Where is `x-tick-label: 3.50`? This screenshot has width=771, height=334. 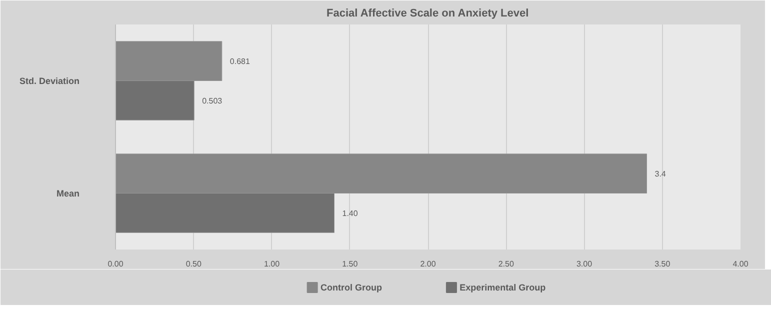 x-tick-label: 3.50 is located at coordinates (662, 264).